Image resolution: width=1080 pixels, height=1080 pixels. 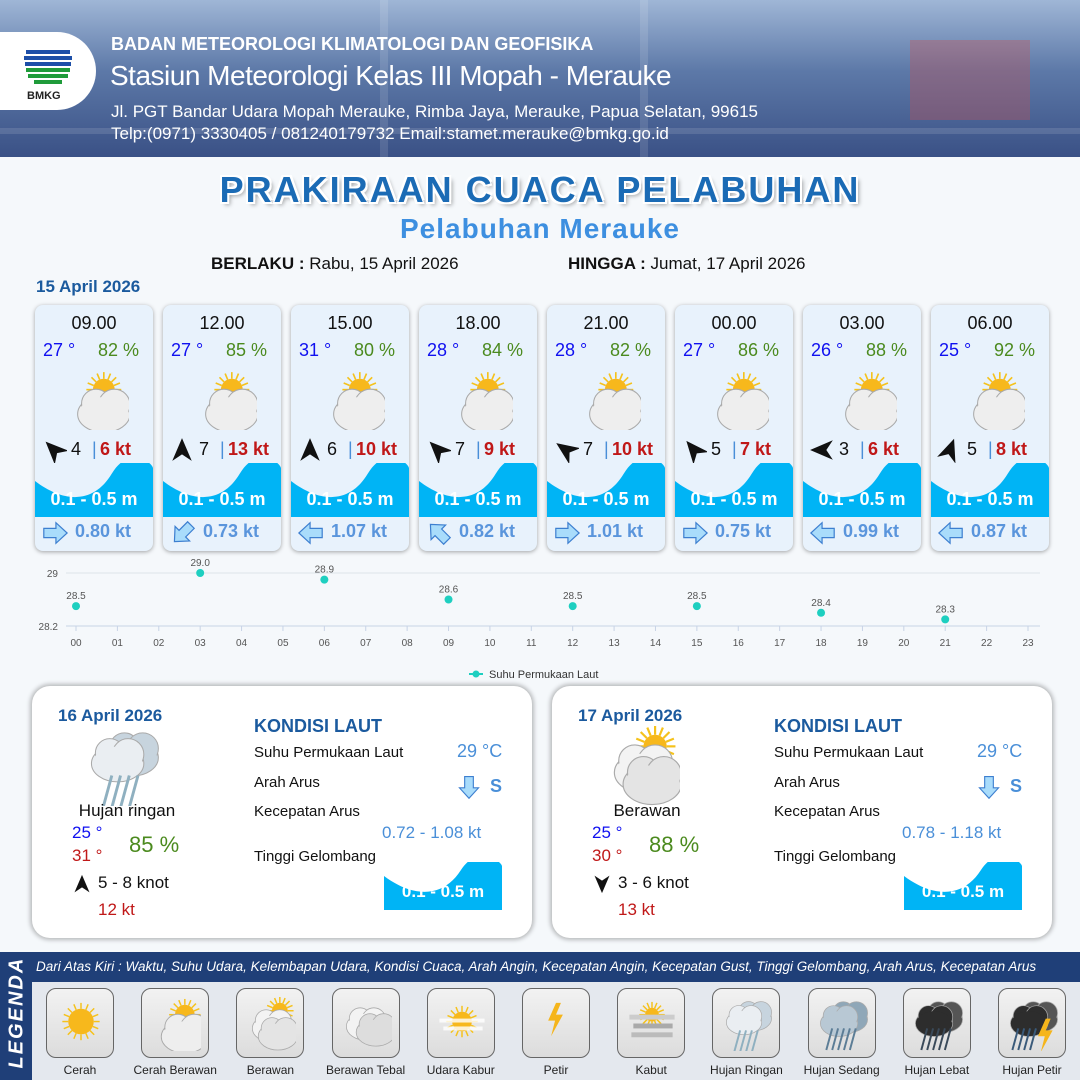 I want to click on current-speed-value: 0.72 - 1.08 kt, so click(x=432, y=832).